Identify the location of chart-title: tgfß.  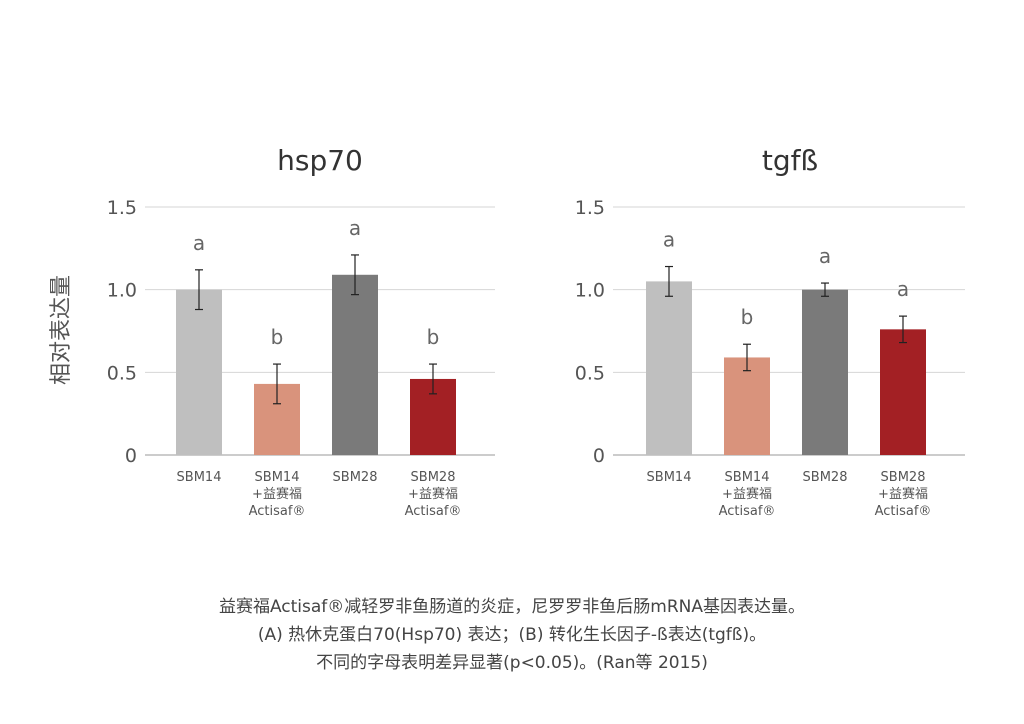
(790, 160).